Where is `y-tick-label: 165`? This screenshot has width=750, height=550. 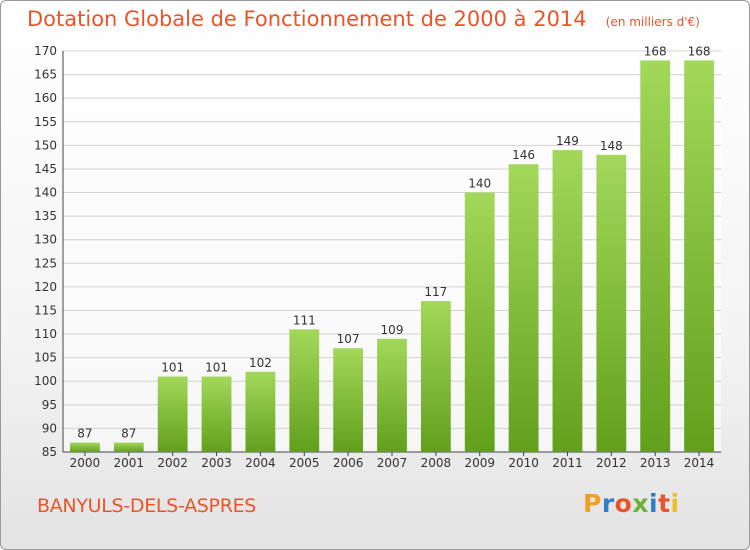 y-tick-label: 165 is located at coordinates (45, 75).